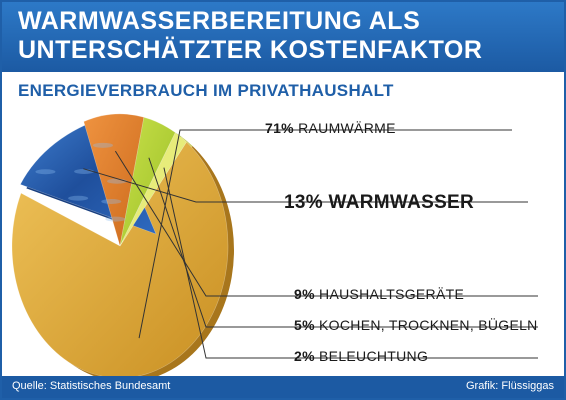  Describe the element at coordinates (250, 50) in the screenshot. I see `title-line-2: UNTERSCHÄTZTER KOSTENFAKTOR` at that location.